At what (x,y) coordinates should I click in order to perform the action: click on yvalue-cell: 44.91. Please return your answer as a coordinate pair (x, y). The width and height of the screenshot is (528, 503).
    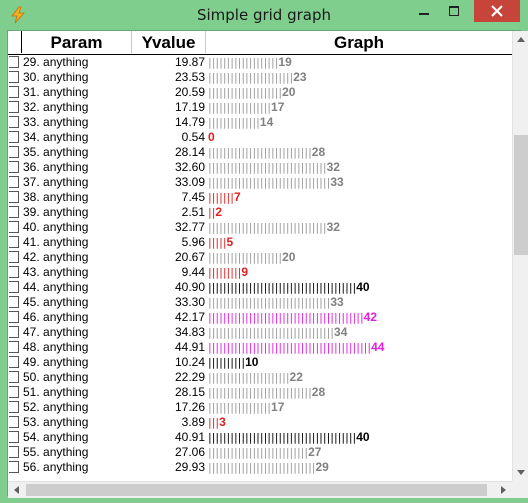
    Looking at the image, I should click on (189, 347).